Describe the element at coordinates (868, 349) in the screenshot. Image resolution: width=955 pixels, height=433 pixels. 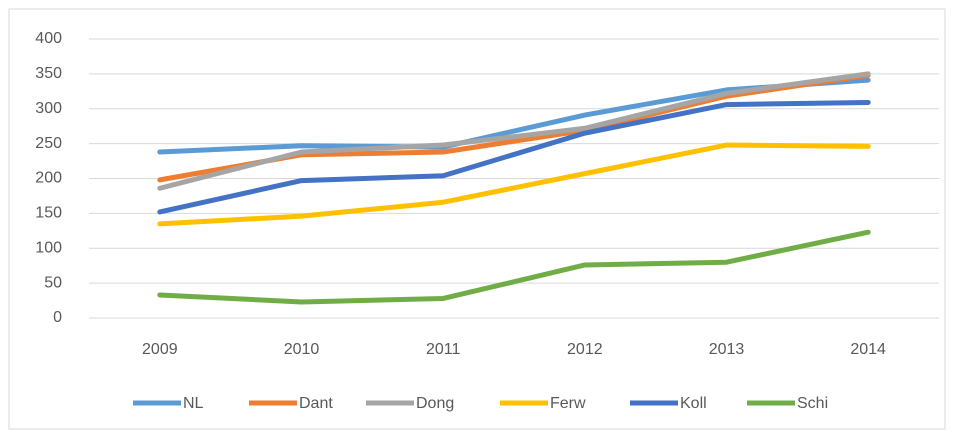
I see `x-tick-label: 2014` at that location.